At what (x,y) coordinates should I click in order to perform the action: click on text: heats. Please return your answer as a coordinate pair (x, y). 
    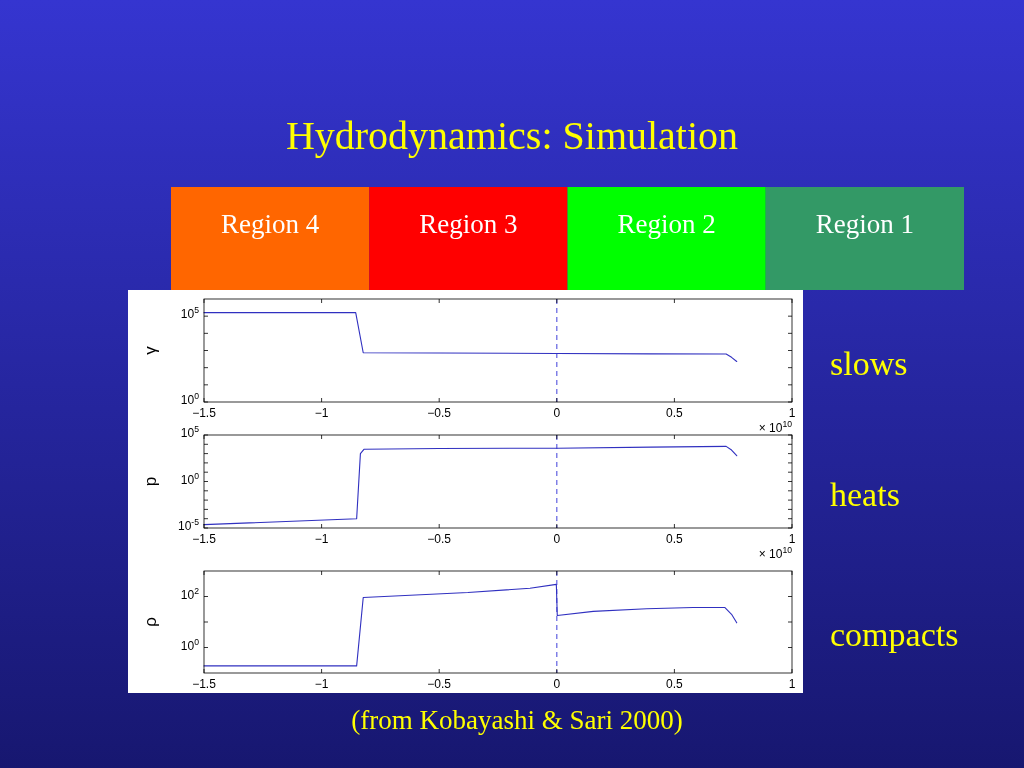
    Looking at the image, I should click on (865, 494).